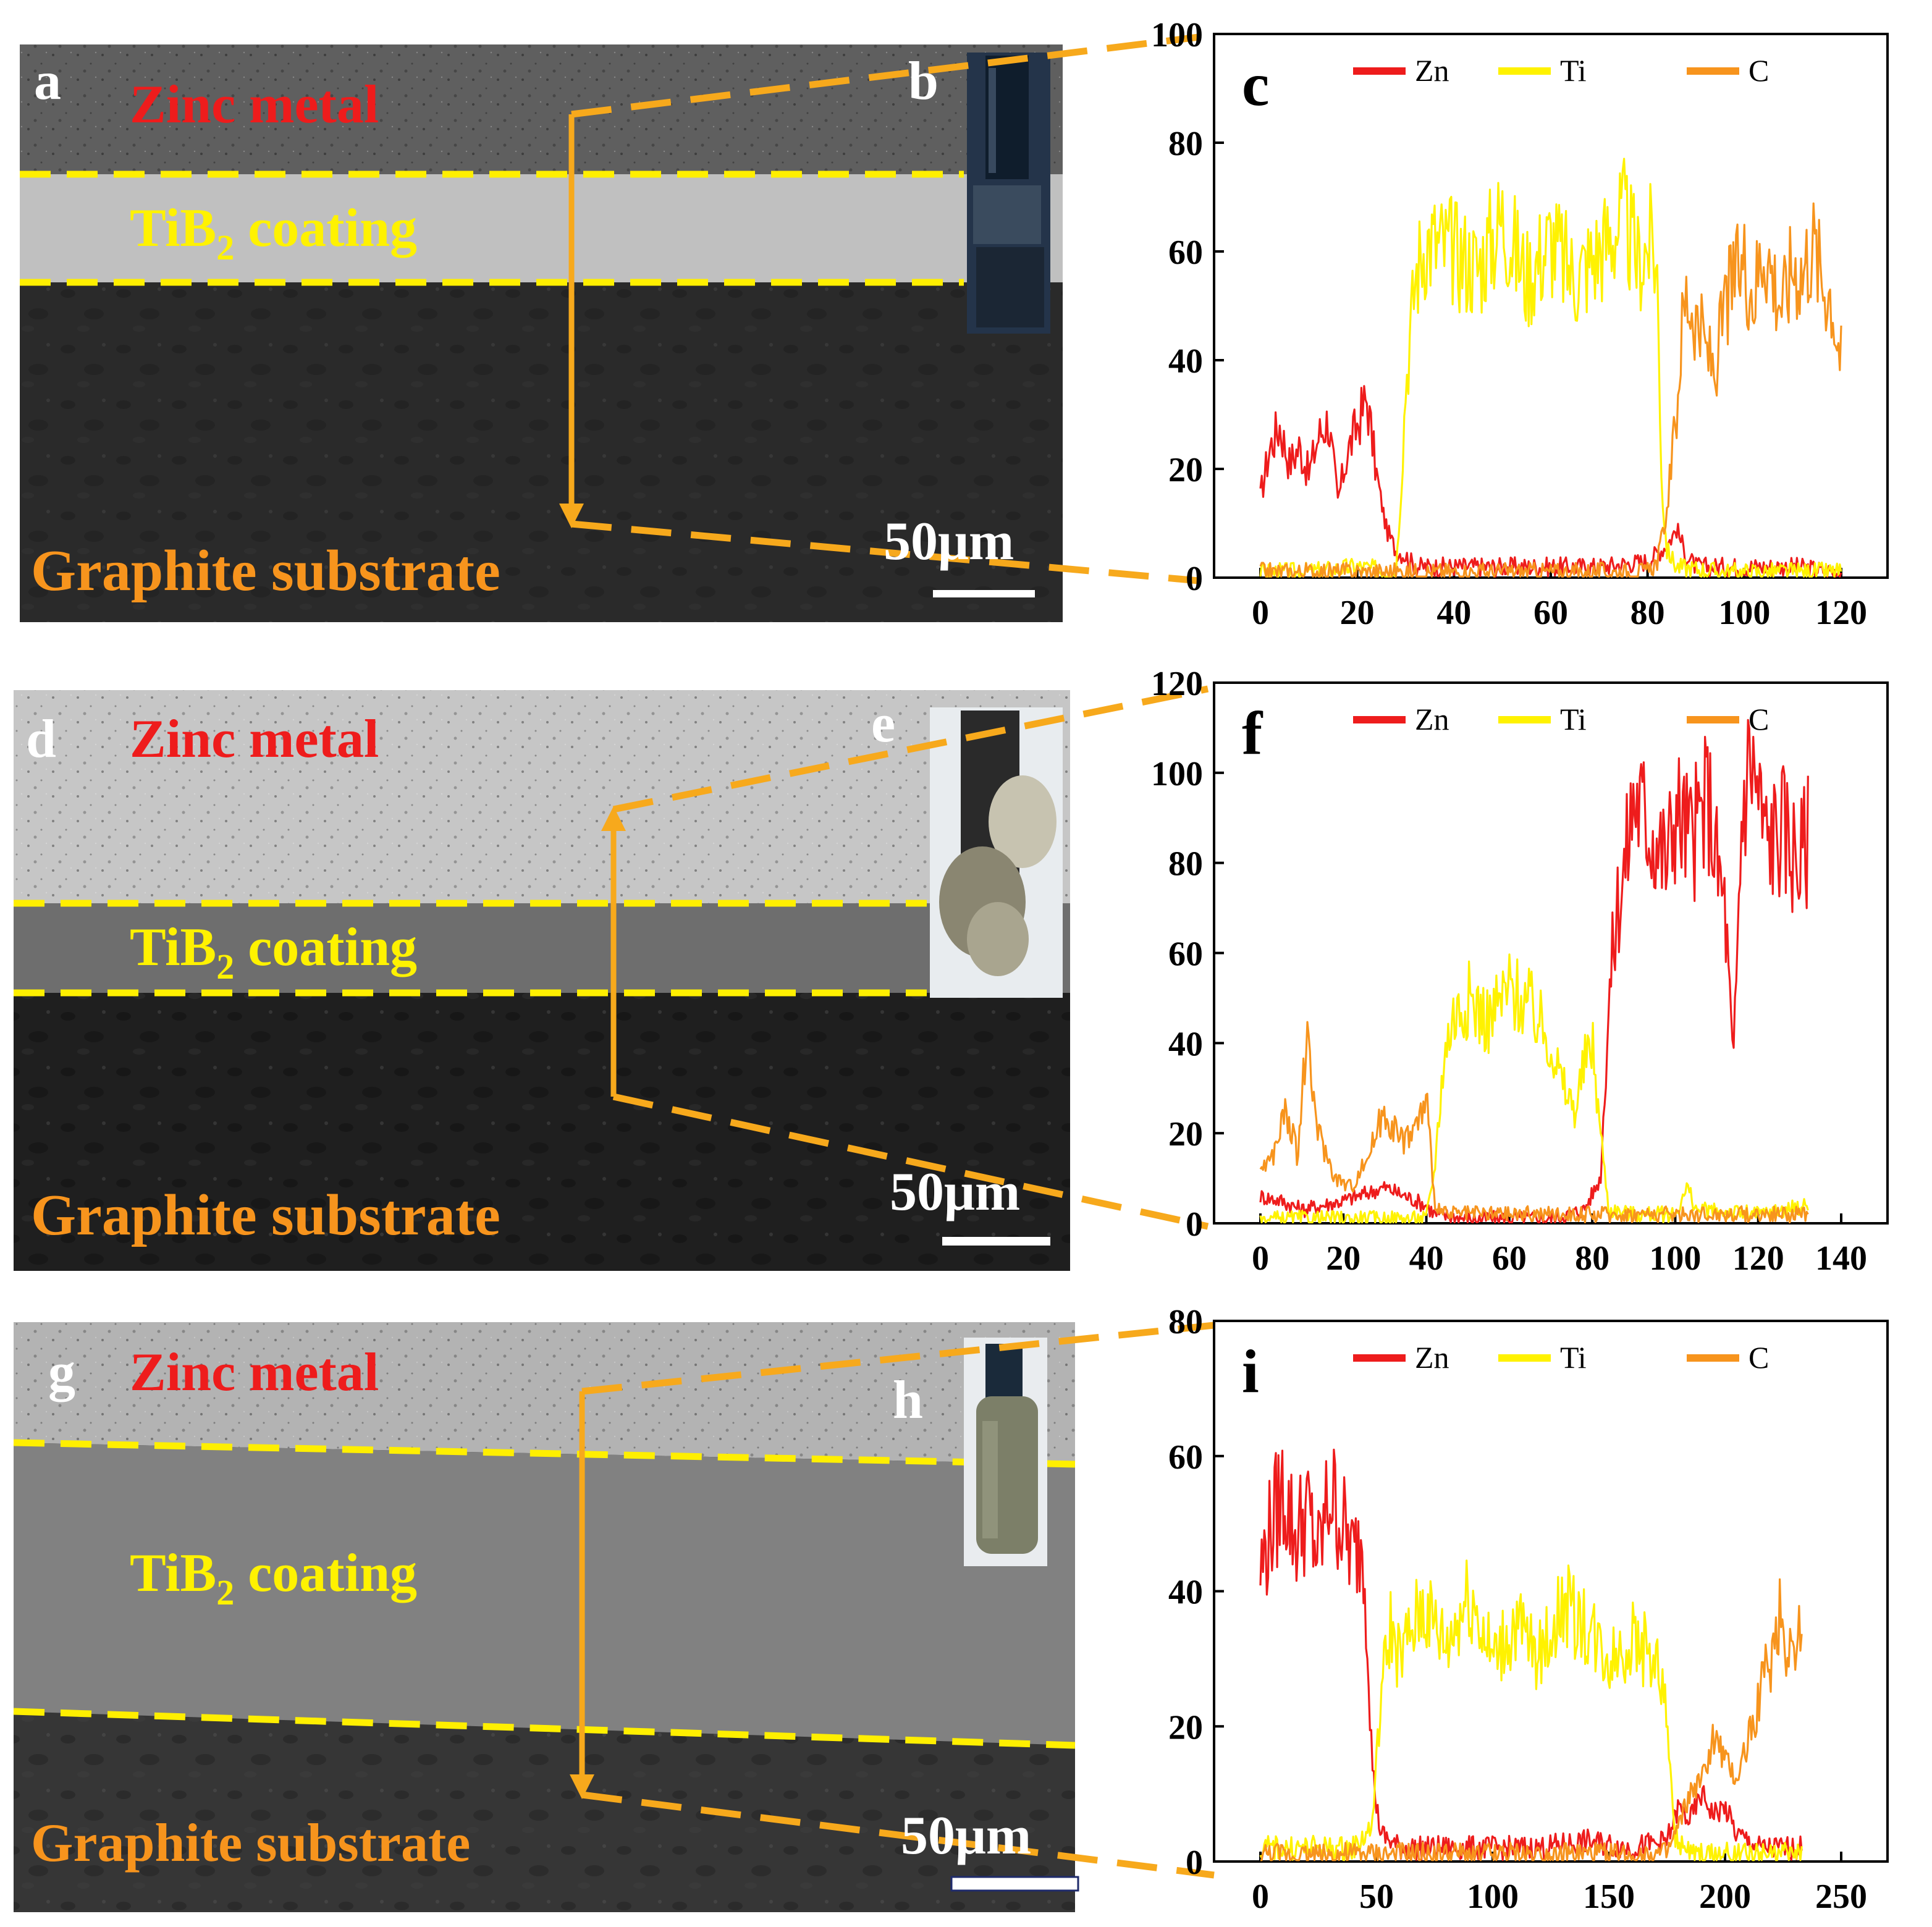 The image size is (1932, 1927). Describe the element at coordinates (542, 948) in the screenshot. I see `coating-layer-d` at that location.